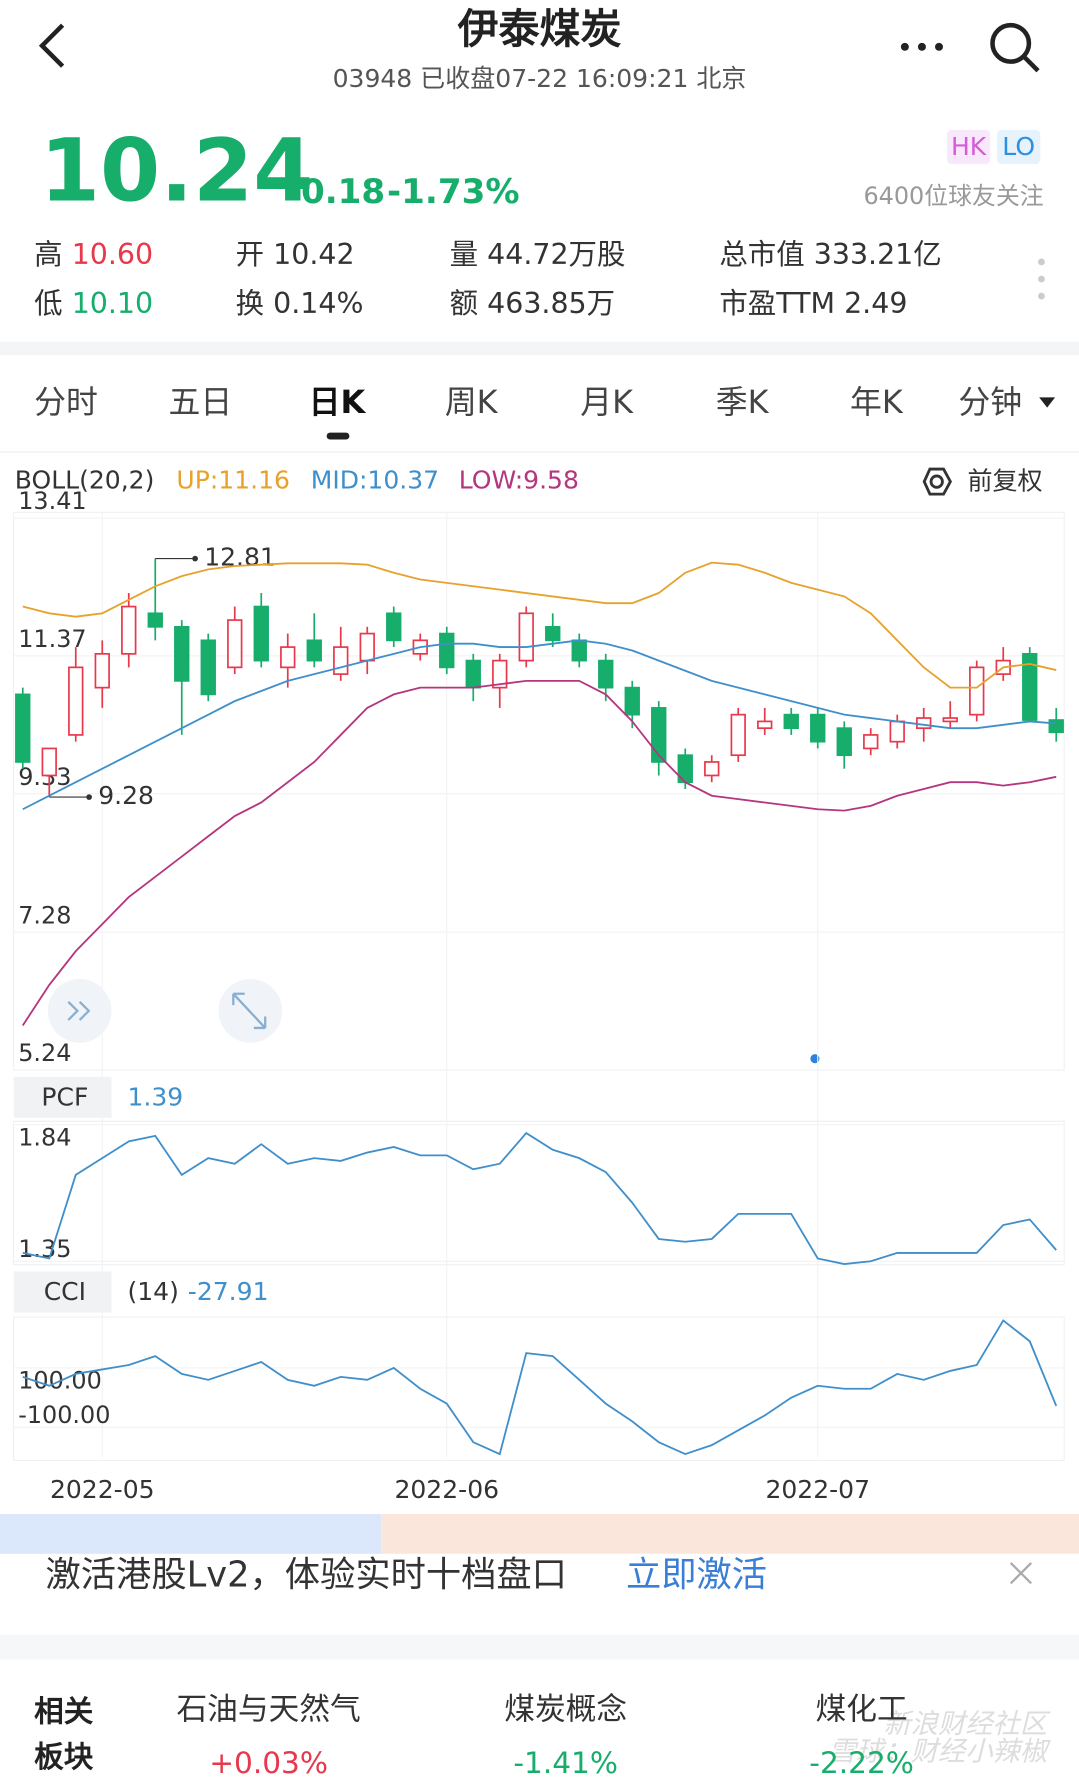 This screenshot has height=1785, width=1079. I want to click on y-tick-label: 1.84, so click(44, 1137).